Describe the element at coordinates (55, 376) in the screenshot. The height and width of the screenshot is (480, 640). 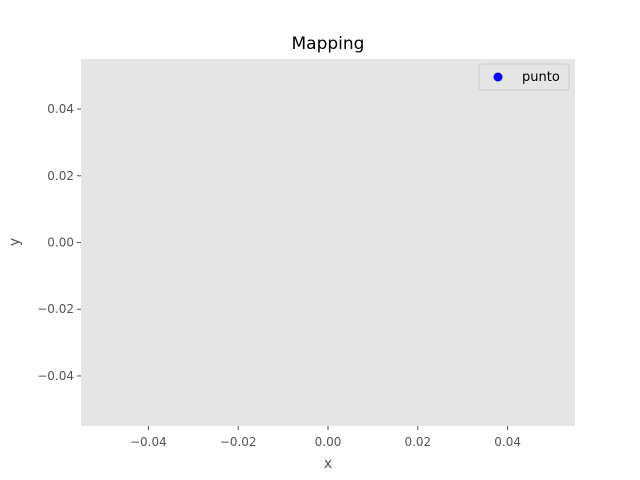
I see `y-tick-label: −0.04` at that location.